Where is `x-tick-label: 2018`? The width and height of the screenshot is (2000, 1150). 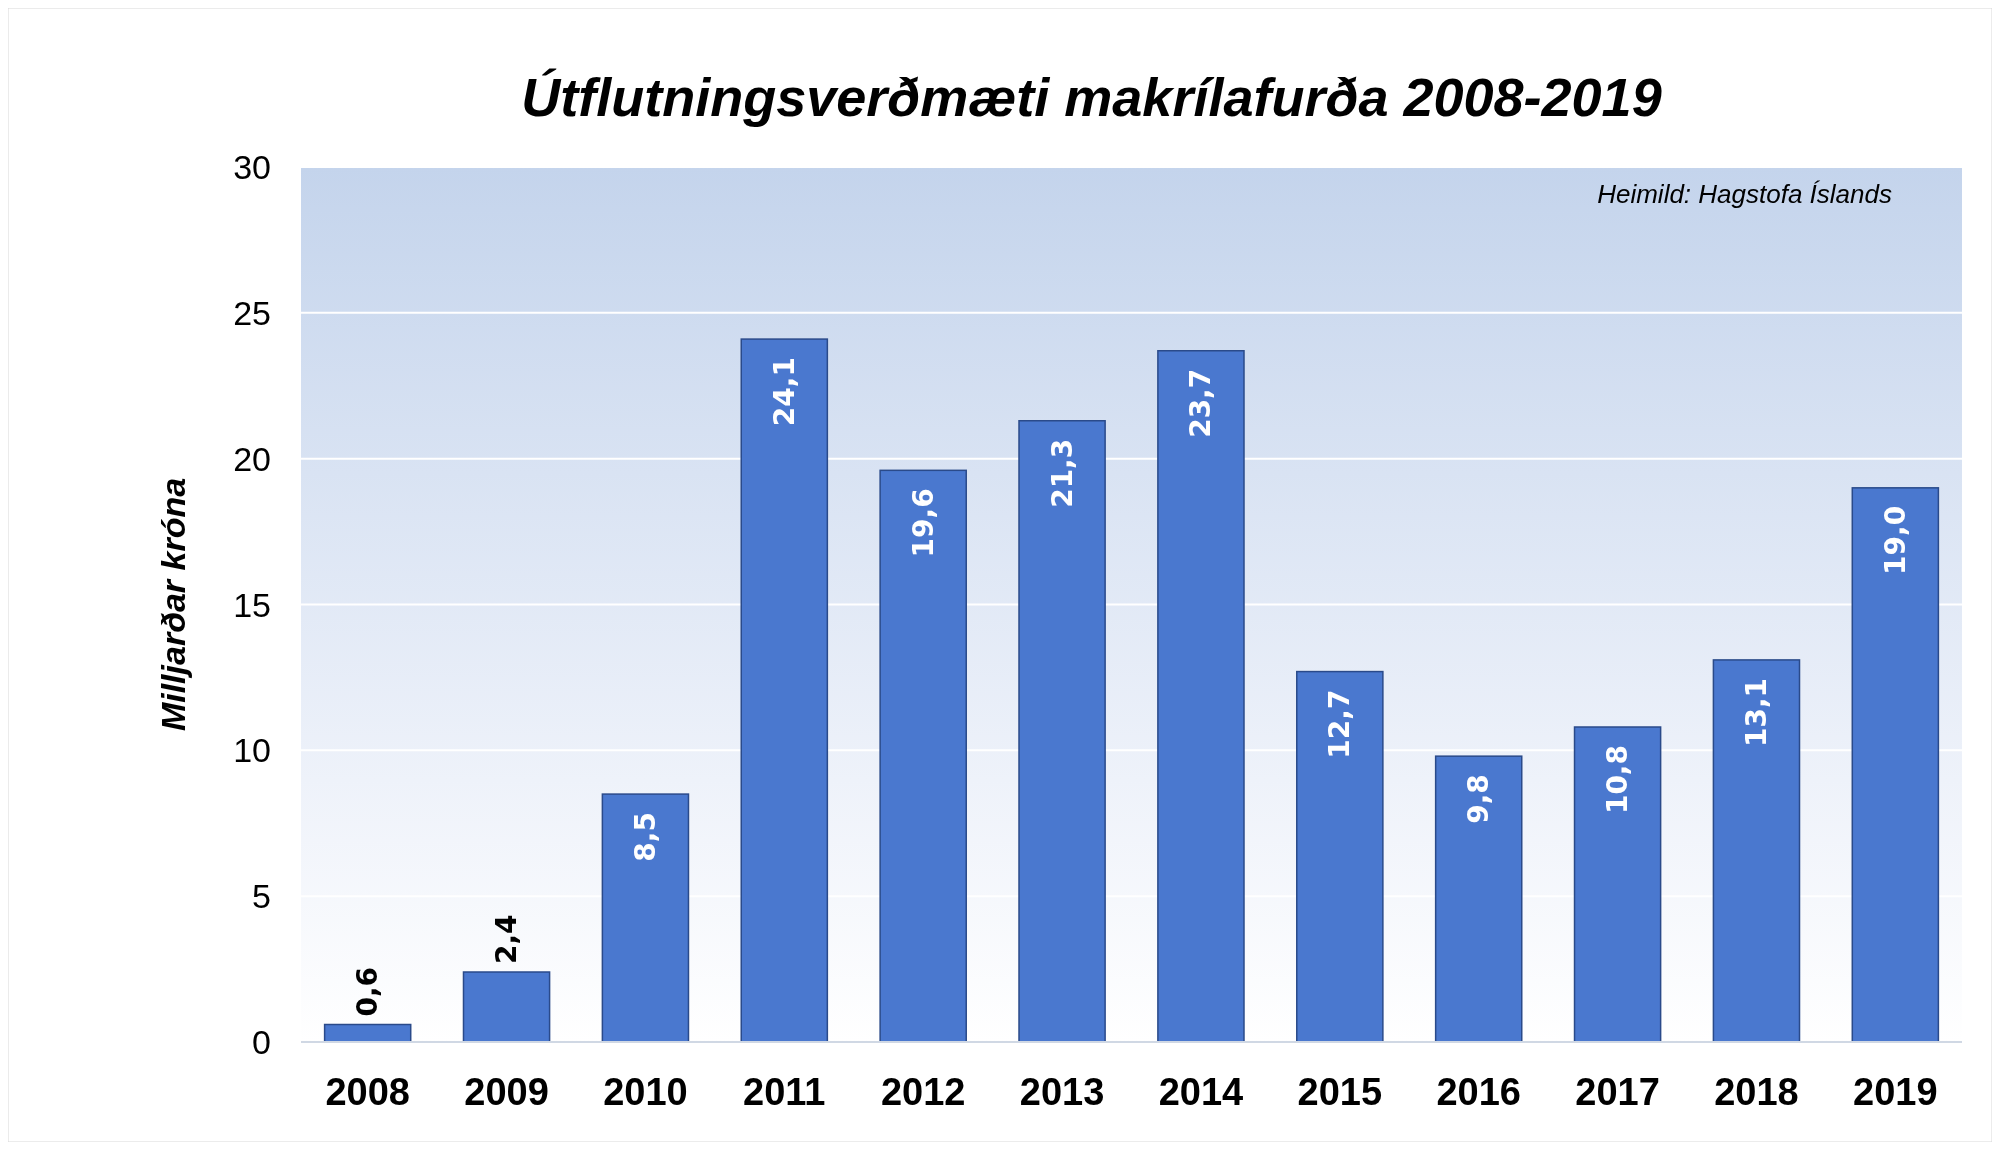 x-tick-label: 2018 is located at coordinates (1756, 1092).